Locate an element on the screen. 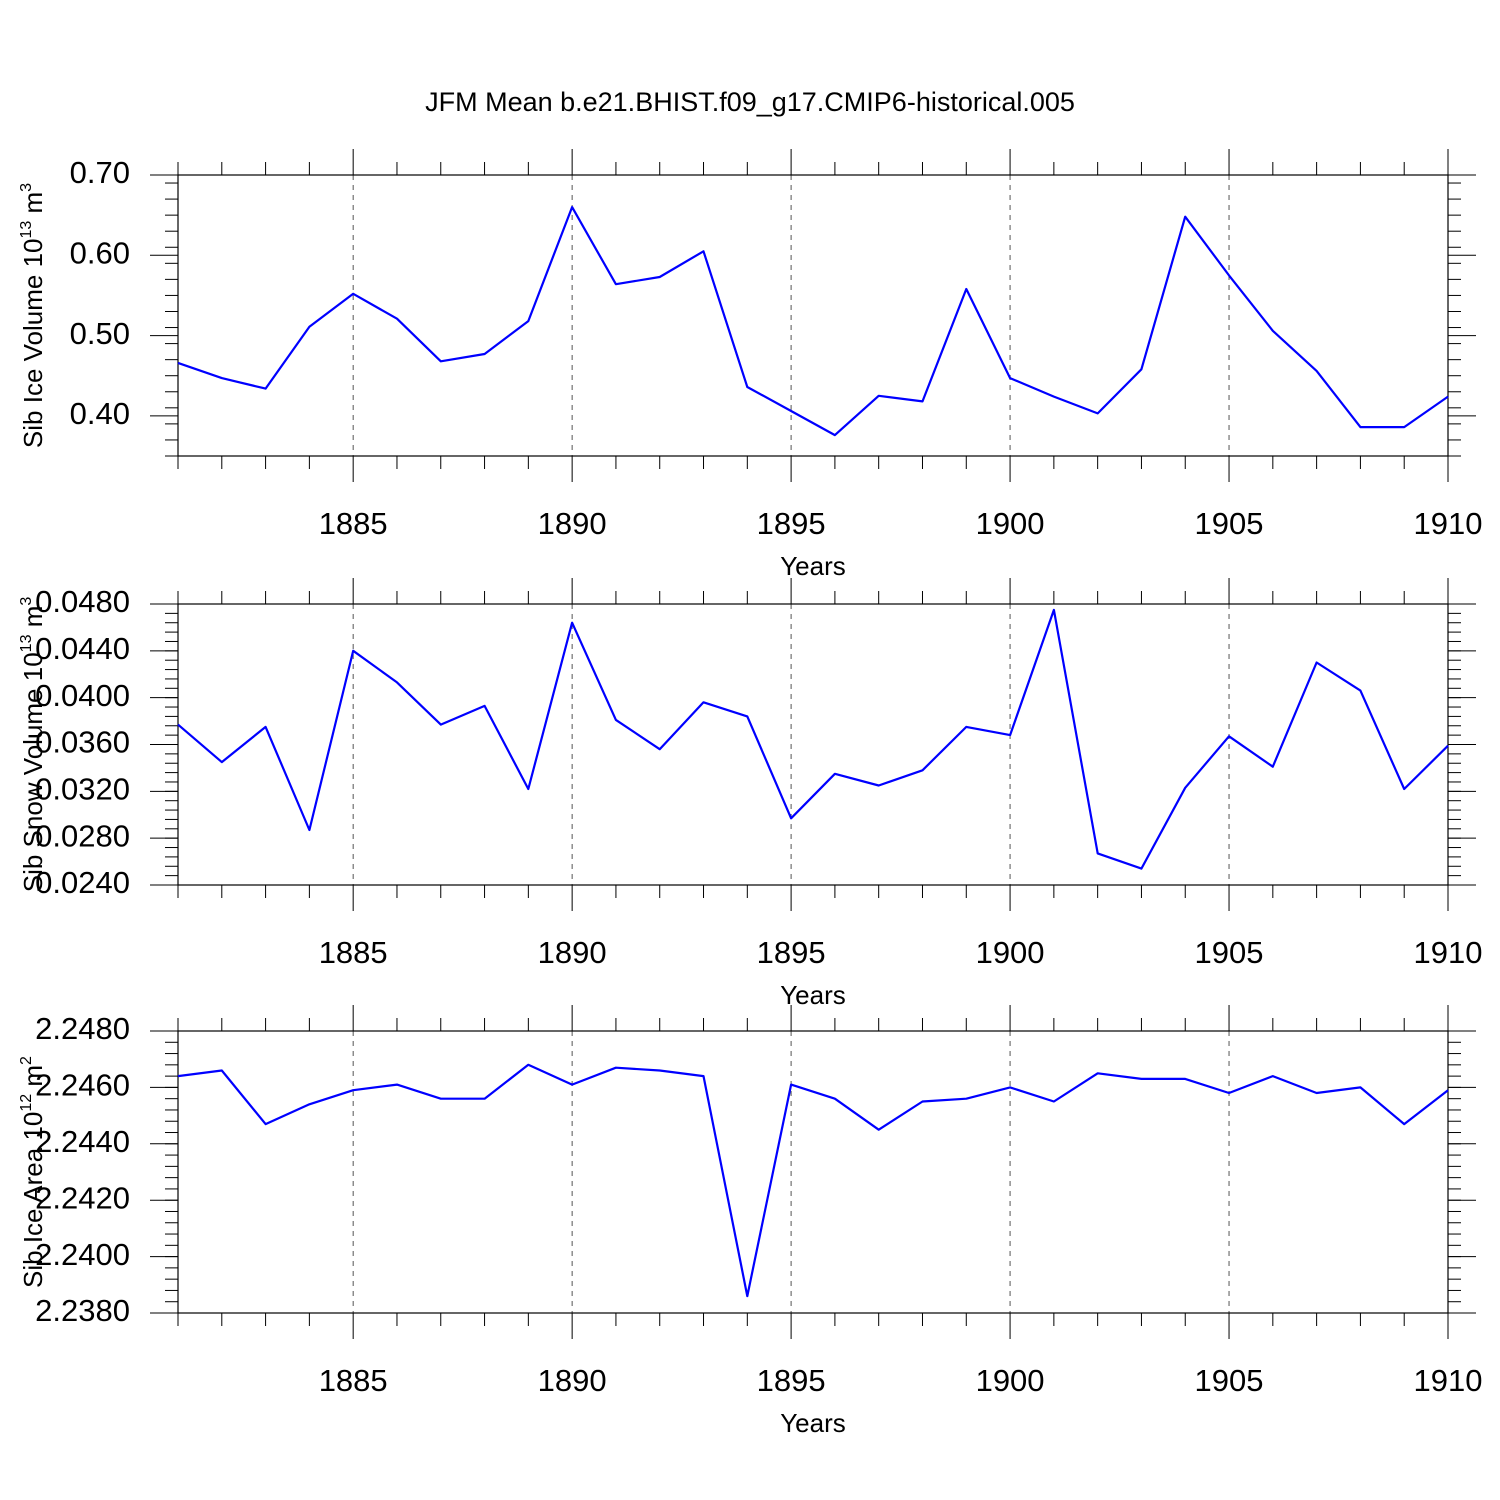  y-tick-label: 2.2420 is located at coordinates (82, 1197).